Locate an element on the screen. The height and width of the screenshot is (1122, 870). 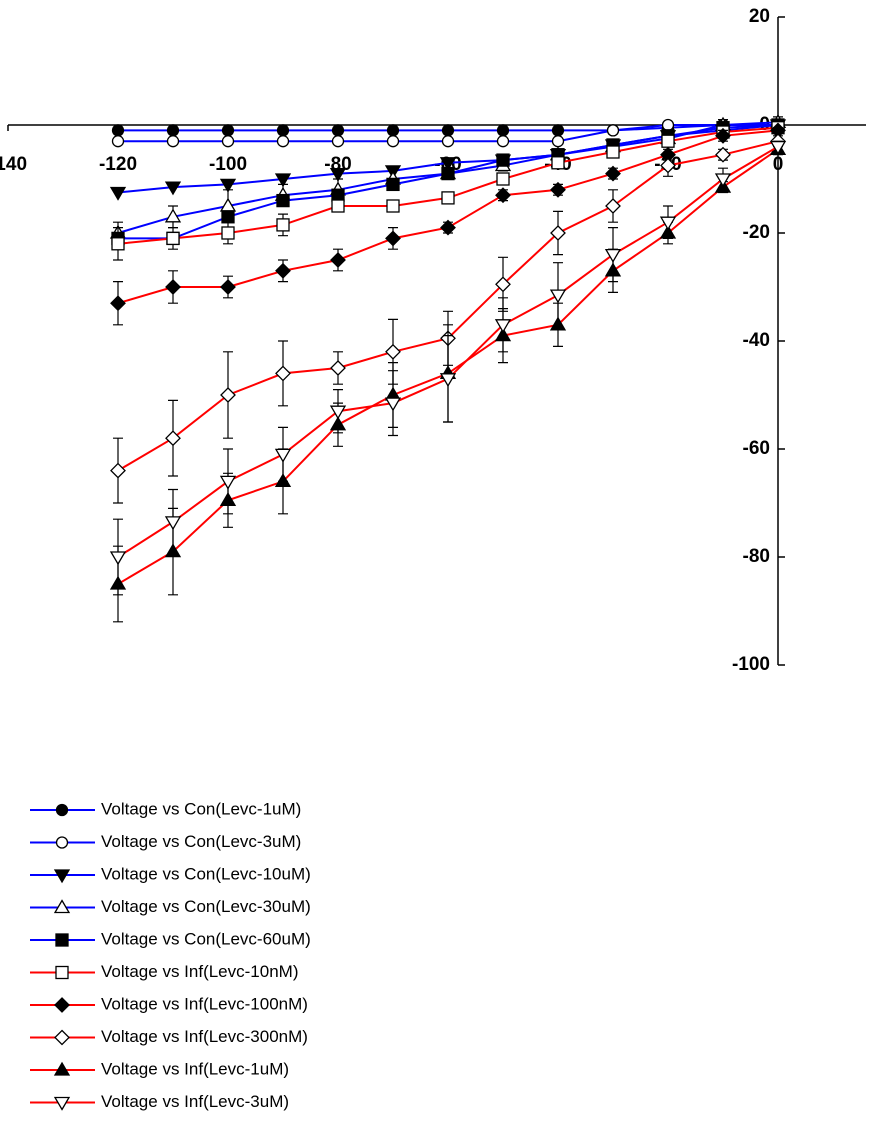
x-tick-label: 0 is located at coordinates (778, 164).